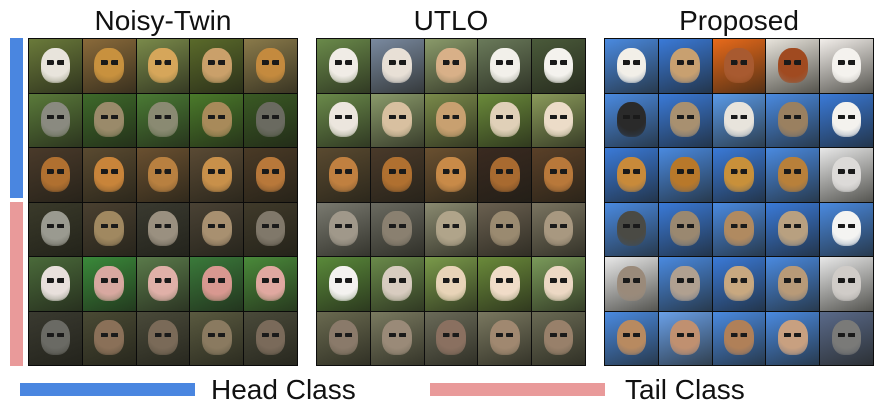 This screenshot has height=411, width=878. Describe the element at coordinates (16, 284) in the screenshot. I see `tail-class-side-bar` at that location.